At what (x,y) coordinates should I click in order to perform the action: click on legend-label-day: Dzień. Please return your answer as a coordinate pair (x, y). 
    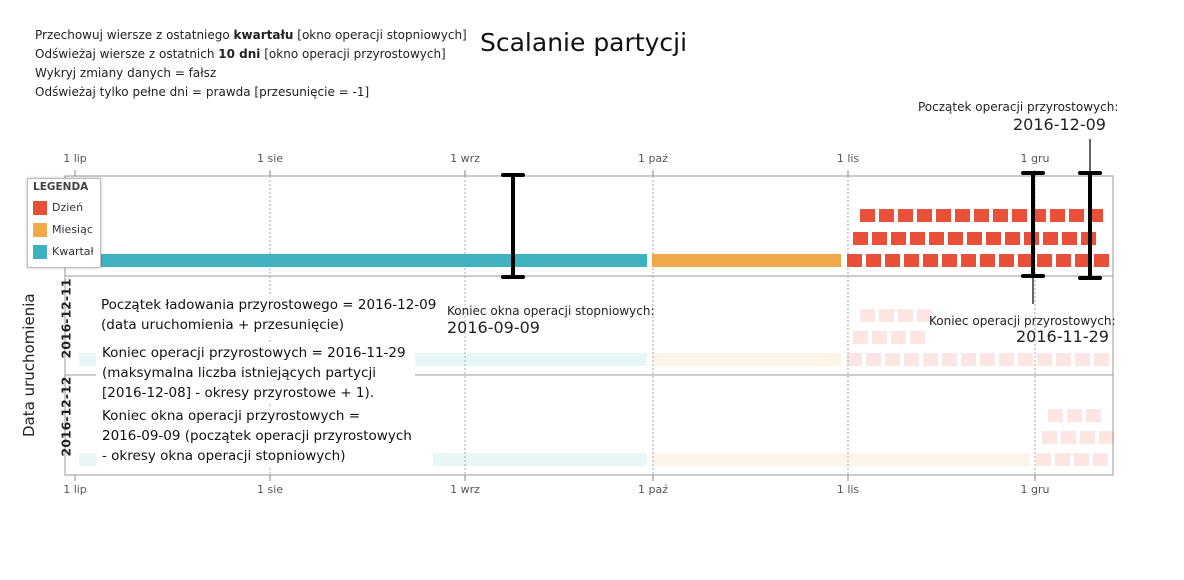
    Looking at the image, I should click on (68, 207).